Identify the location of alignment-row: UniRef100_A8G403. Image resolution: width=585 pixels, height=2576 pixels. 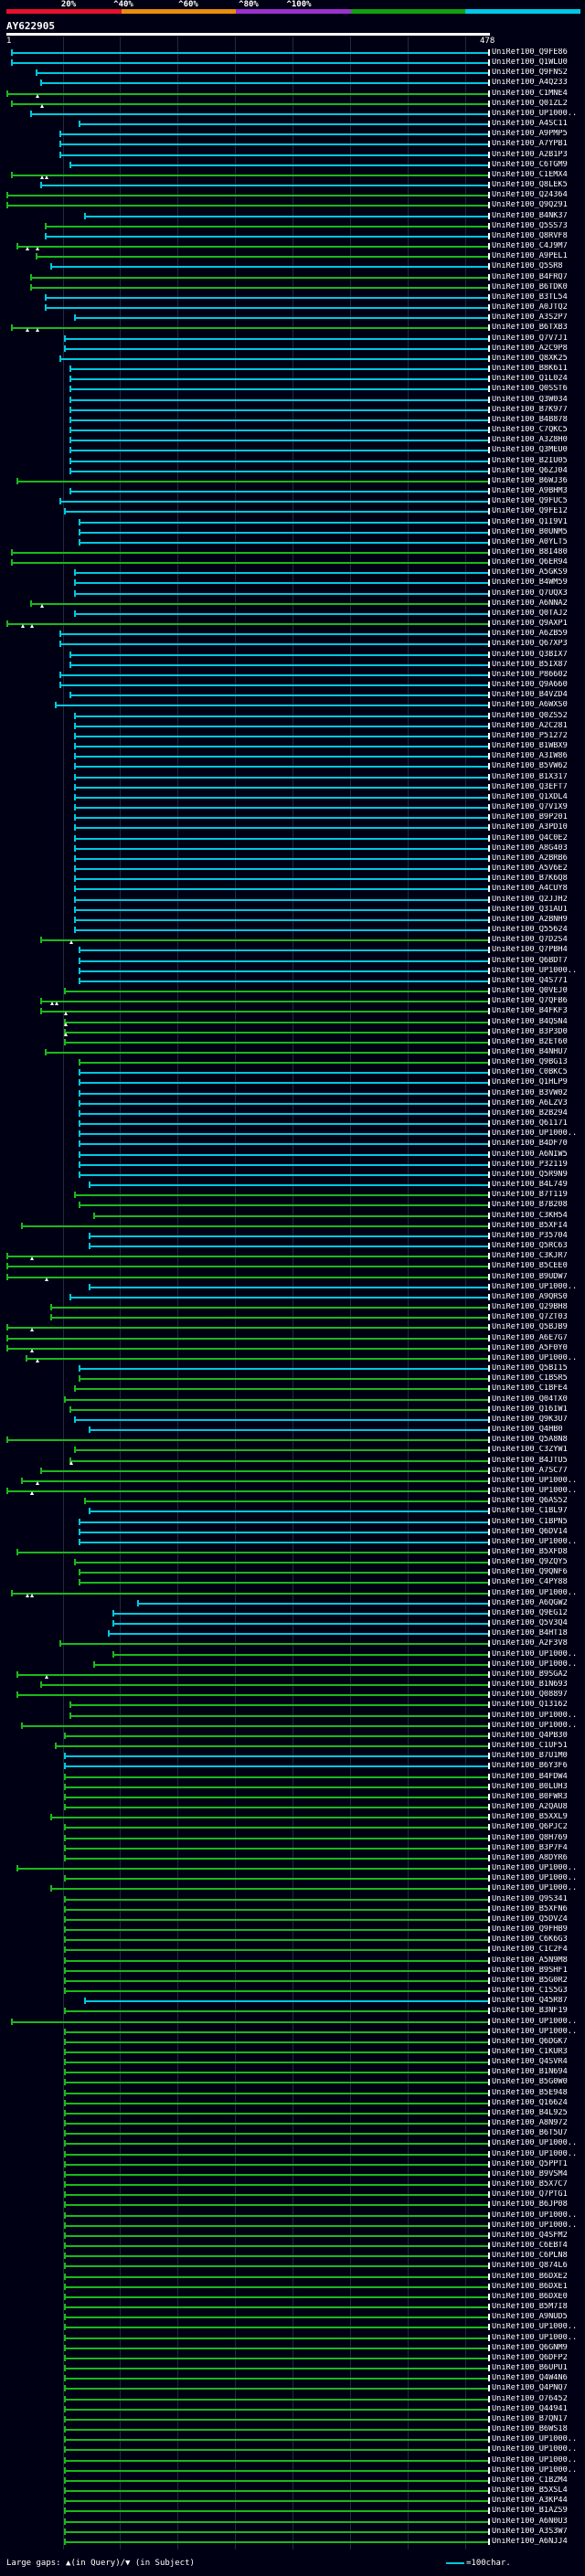
(293, 848).